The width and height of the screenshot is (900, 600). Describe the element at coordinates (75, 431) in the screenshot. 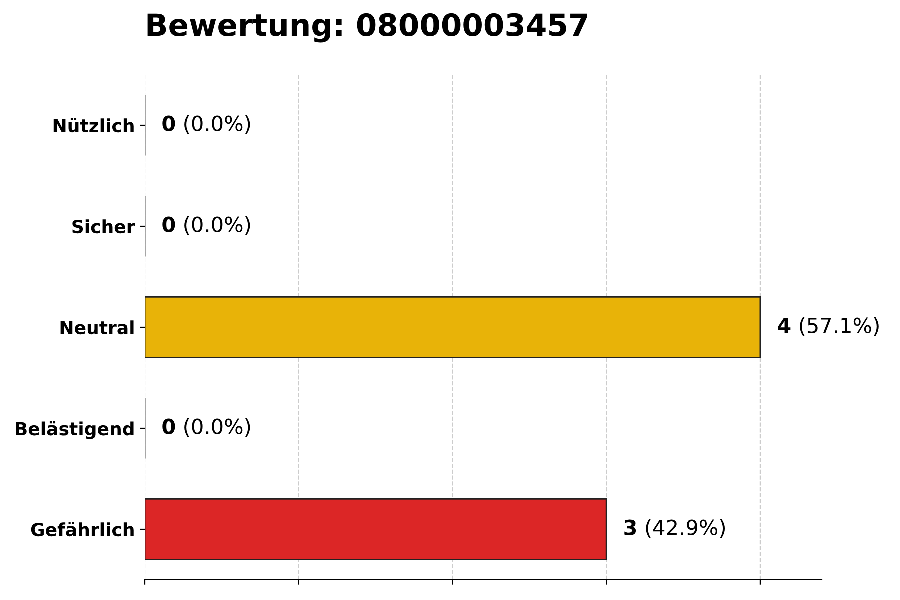

I see `y-tick-label: Belästigend` at that location.